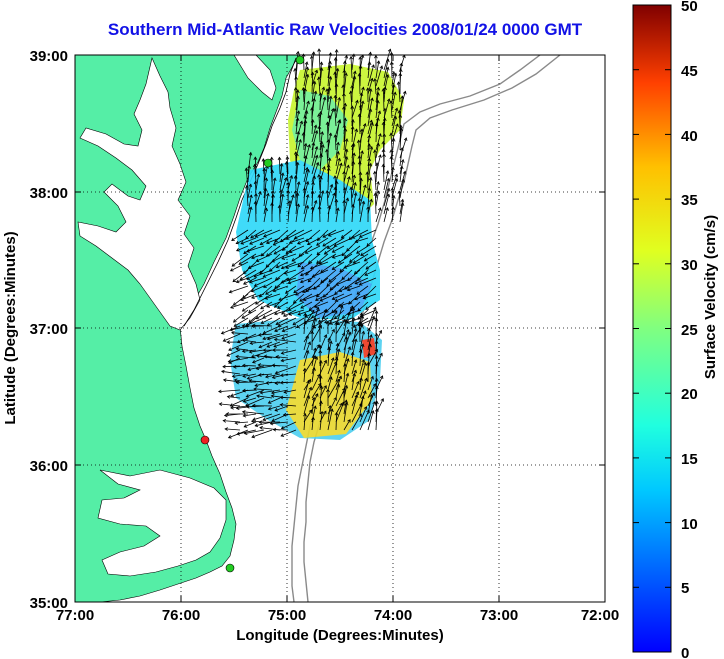  Describe the element at coordinates (689, 394) in the screenshot. I see `colorbar-tick-label: 20` at that location.